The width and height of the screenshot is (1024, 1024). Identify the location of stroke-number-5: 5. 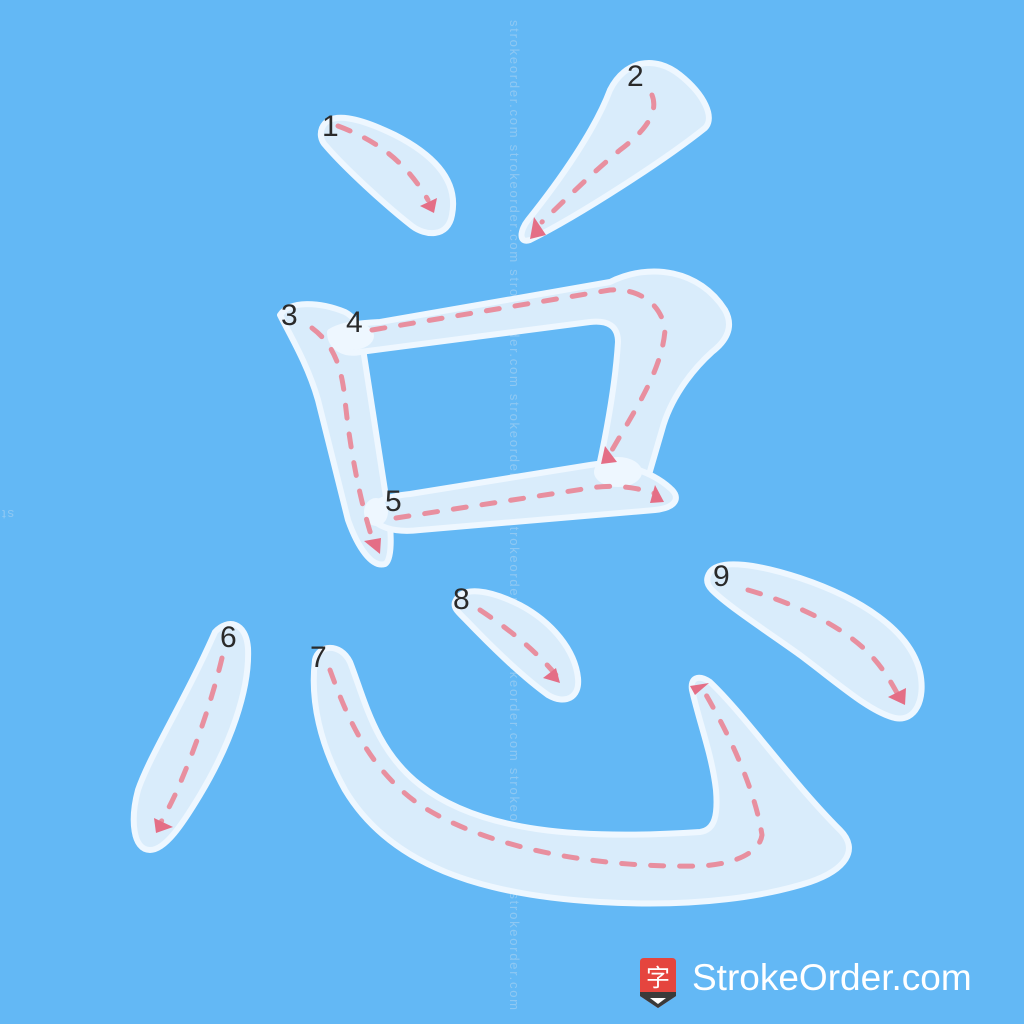
(393, 501).